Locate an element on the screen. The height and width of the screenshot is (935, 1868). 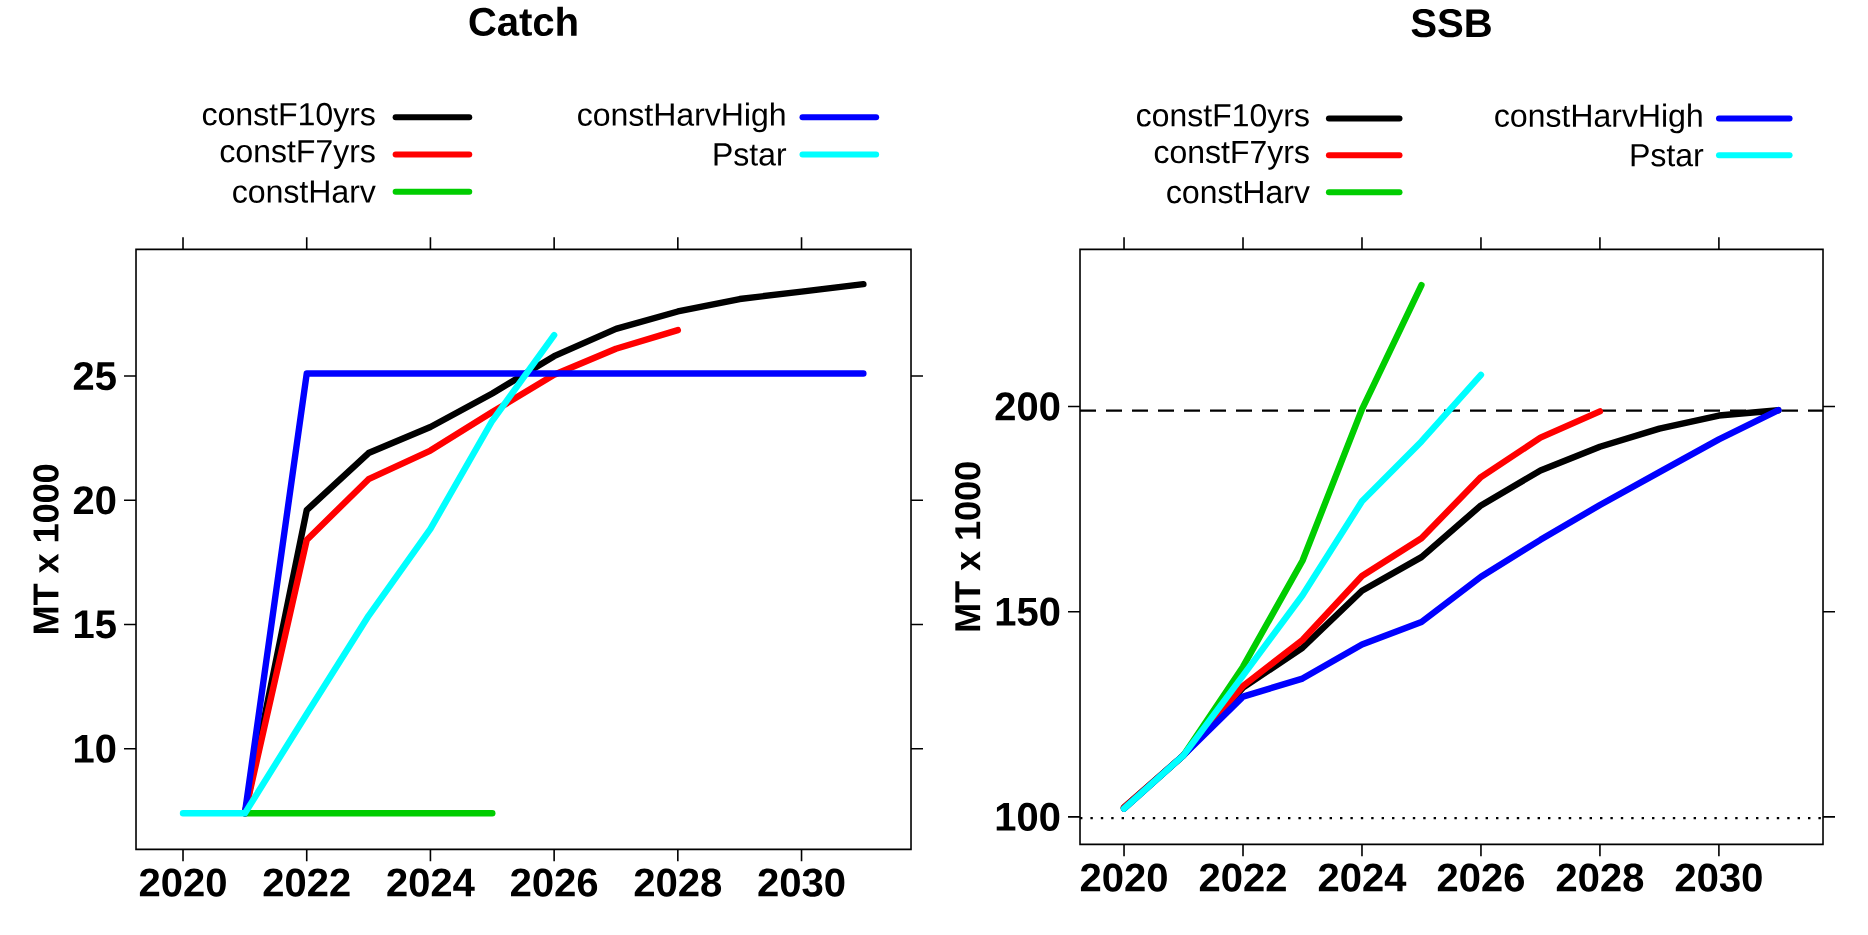
chart-title: SSB is located at coordinates (1451, 23).